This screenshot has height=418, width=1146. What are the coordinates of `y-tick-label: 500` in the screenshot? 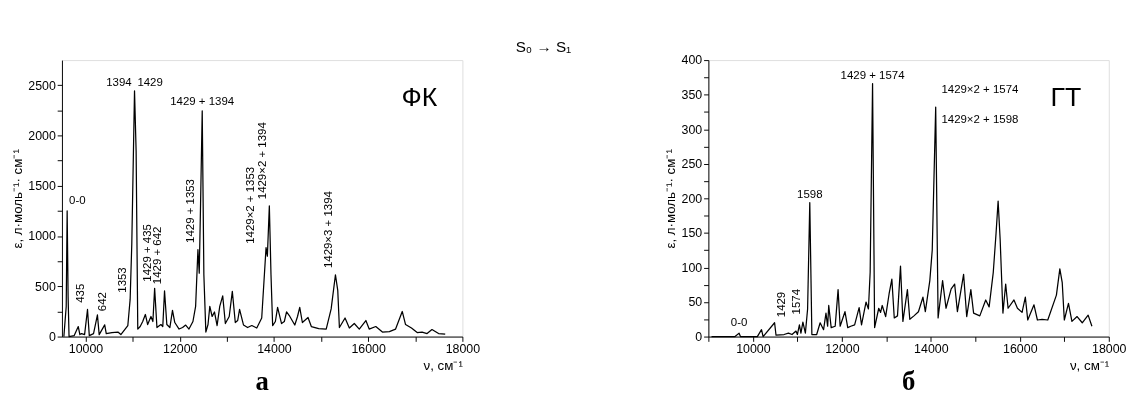 It's located at (45, 286).